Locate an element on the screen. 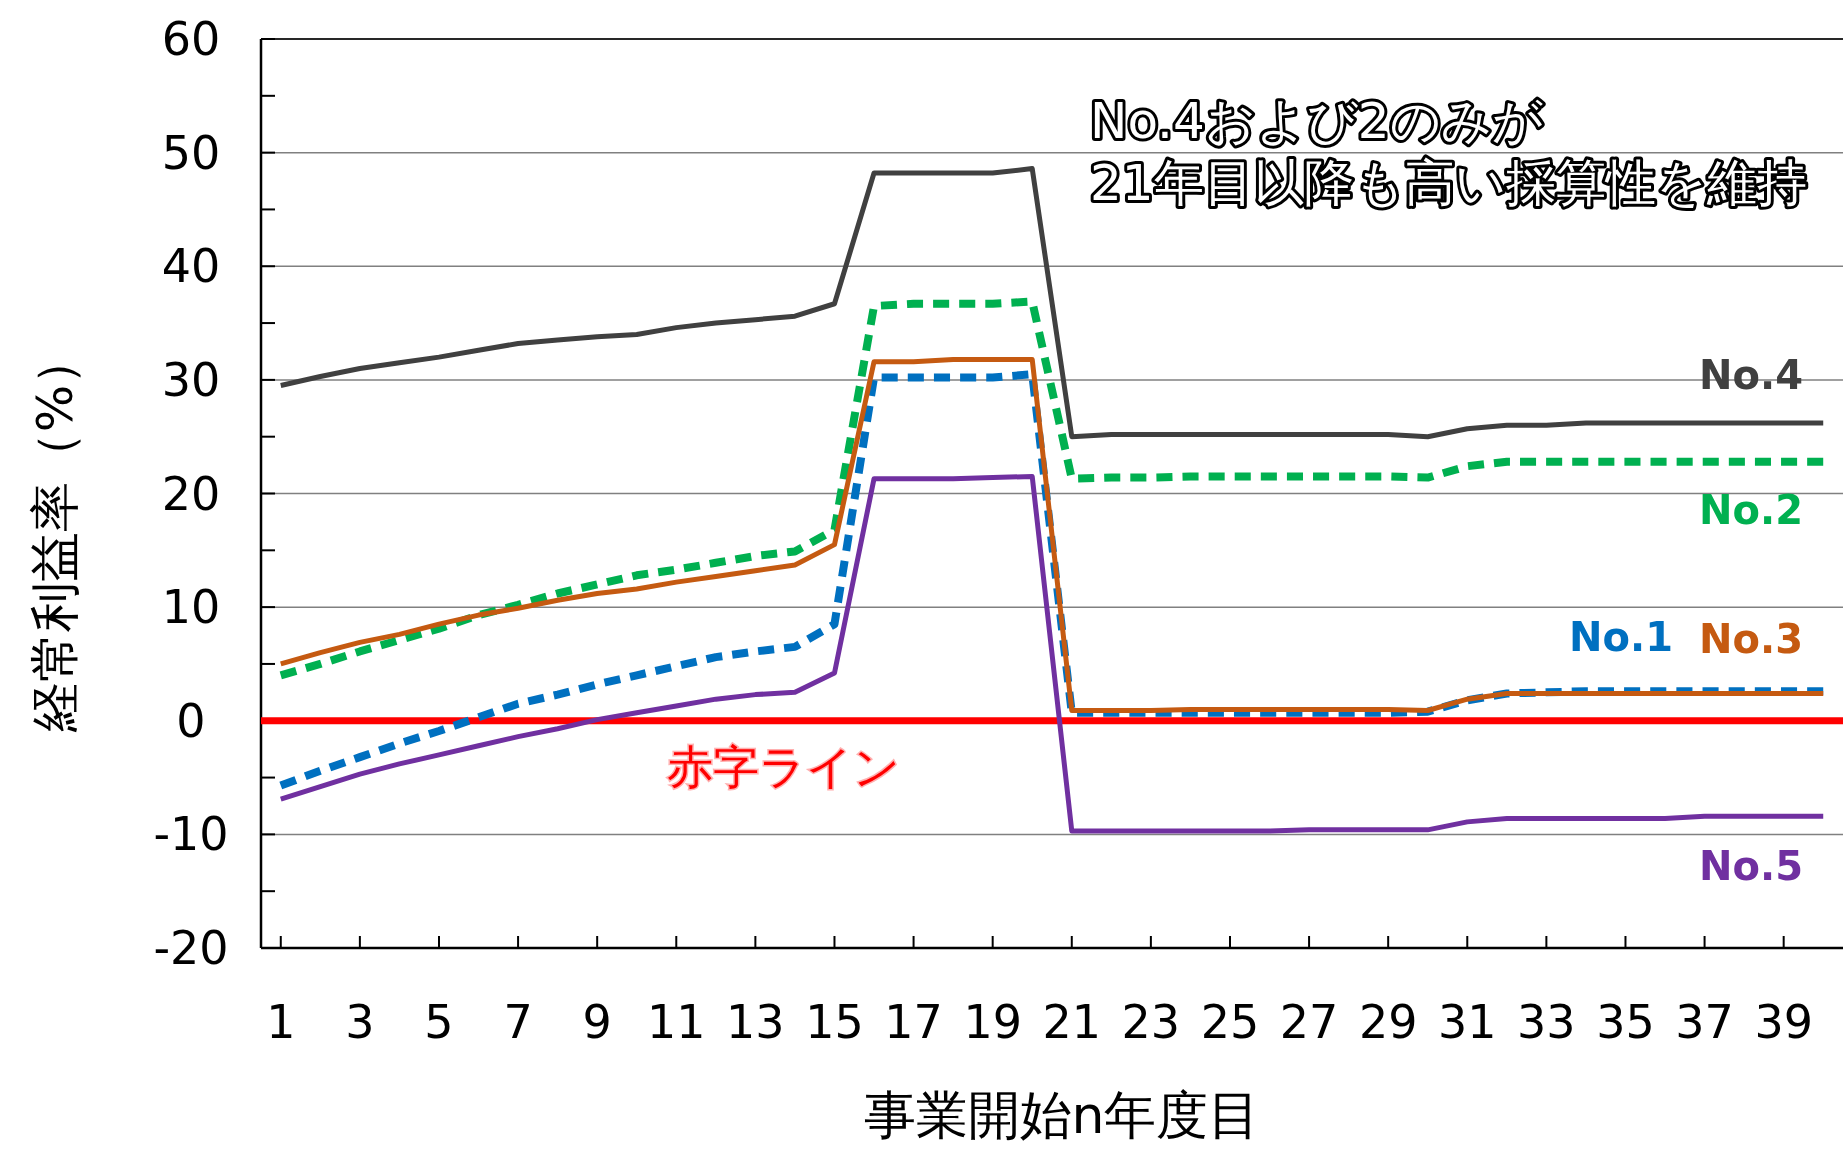  y-tick-label: 50 is located at coordinates (191, 152).